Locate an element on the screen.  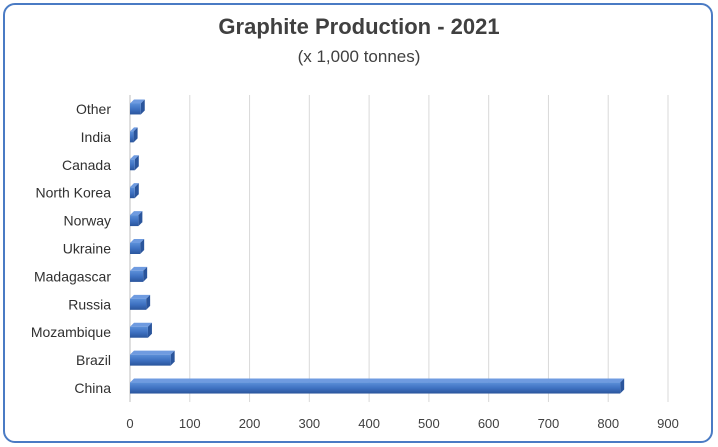
bar-russia is located at coordinates (138, 304).